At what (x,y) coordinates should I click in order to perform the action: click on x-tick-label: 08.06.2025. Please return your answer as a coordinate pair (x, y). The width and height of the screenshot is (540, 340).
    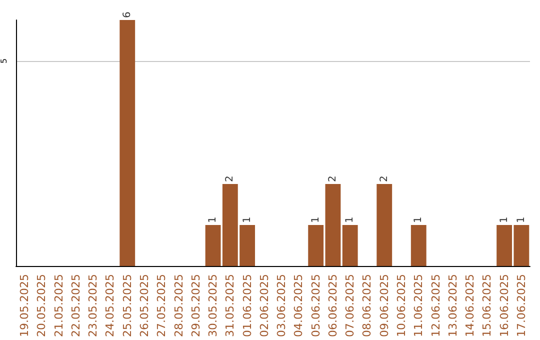
    Looking at the image, I should click on (367, 306).